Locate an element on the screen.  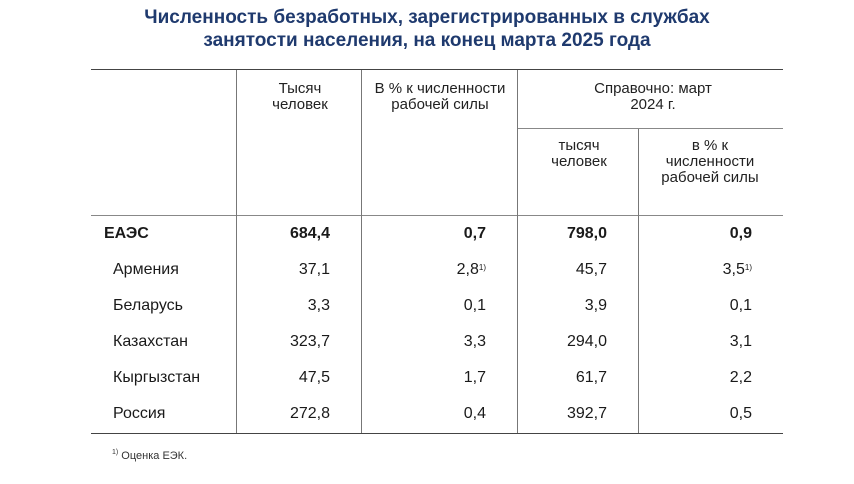
cell-col-1: 272,8 is located at coordinates (280, 414).